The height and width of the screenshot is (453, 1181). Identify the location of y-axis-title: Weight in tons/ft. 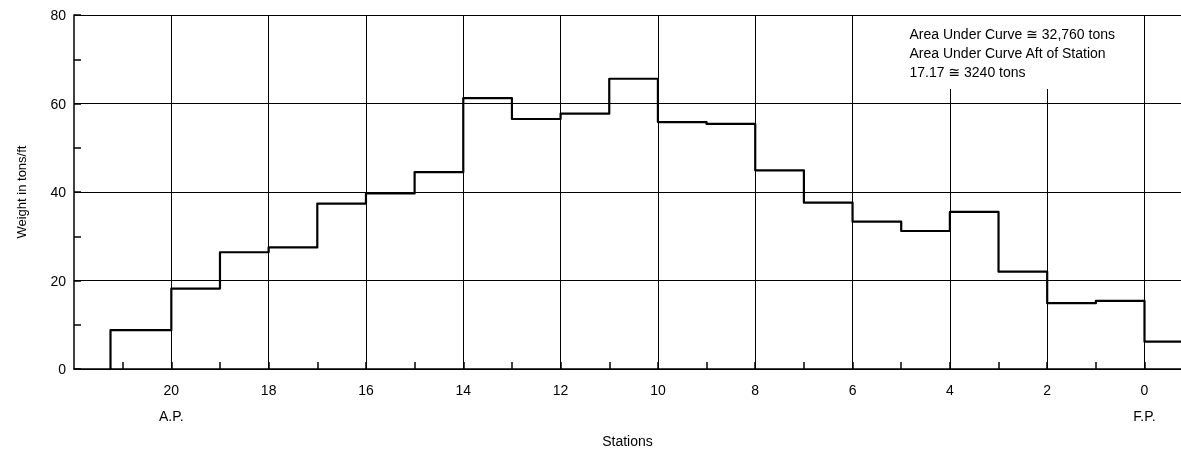
(21, 192).